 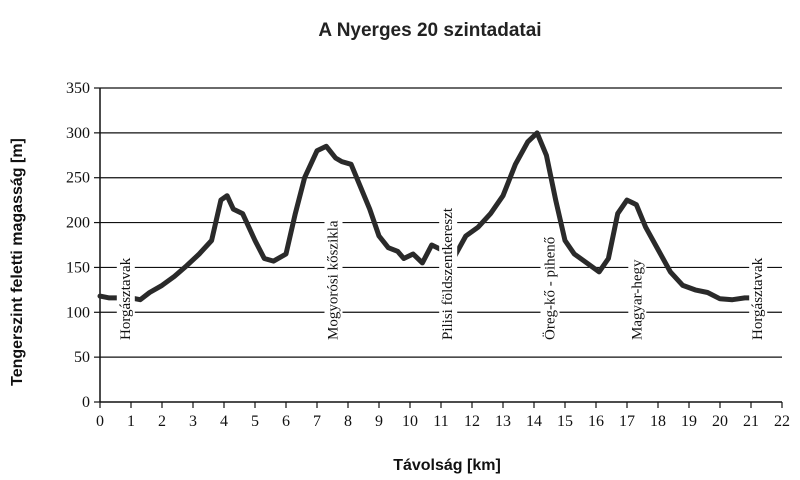 I want to click on x-tick-label: 18, so click(x=658, y=421).